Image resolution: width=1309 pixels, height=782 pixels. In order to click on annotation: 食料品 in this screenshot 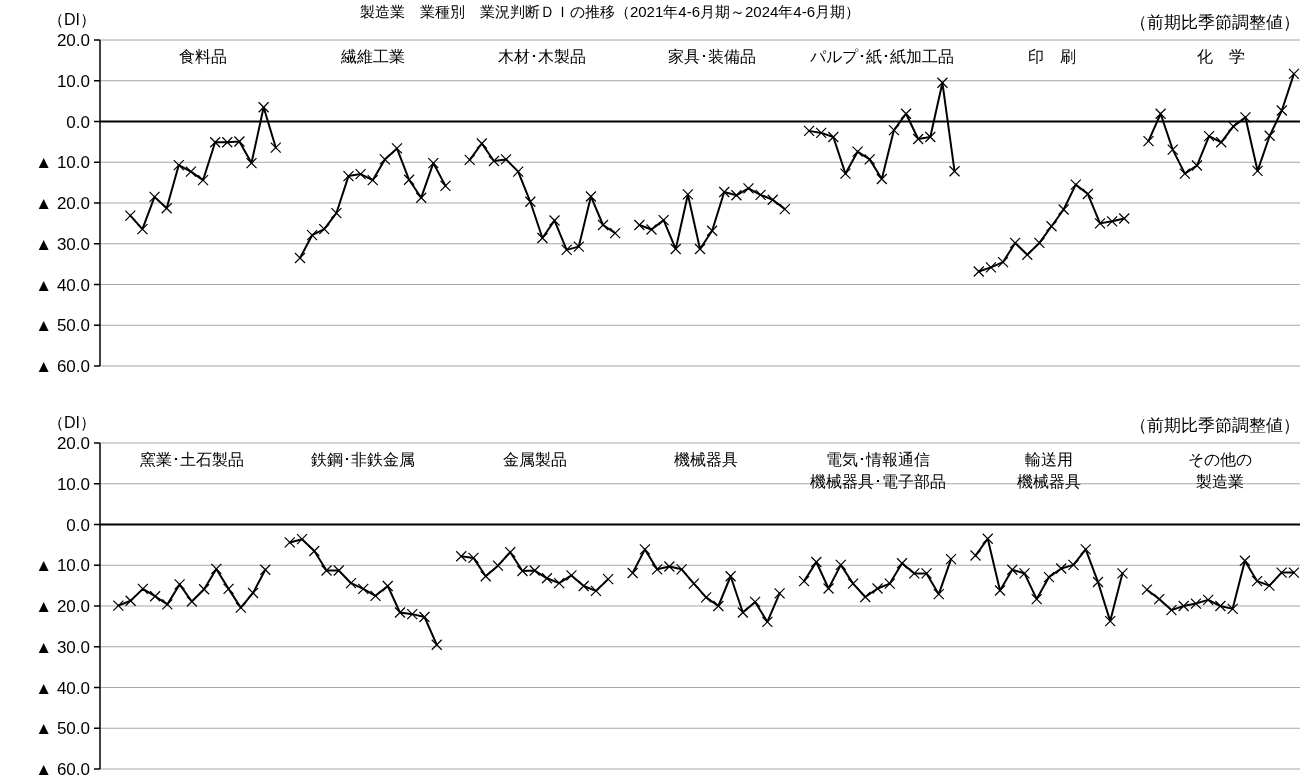, I will do `click(203, 56)`.